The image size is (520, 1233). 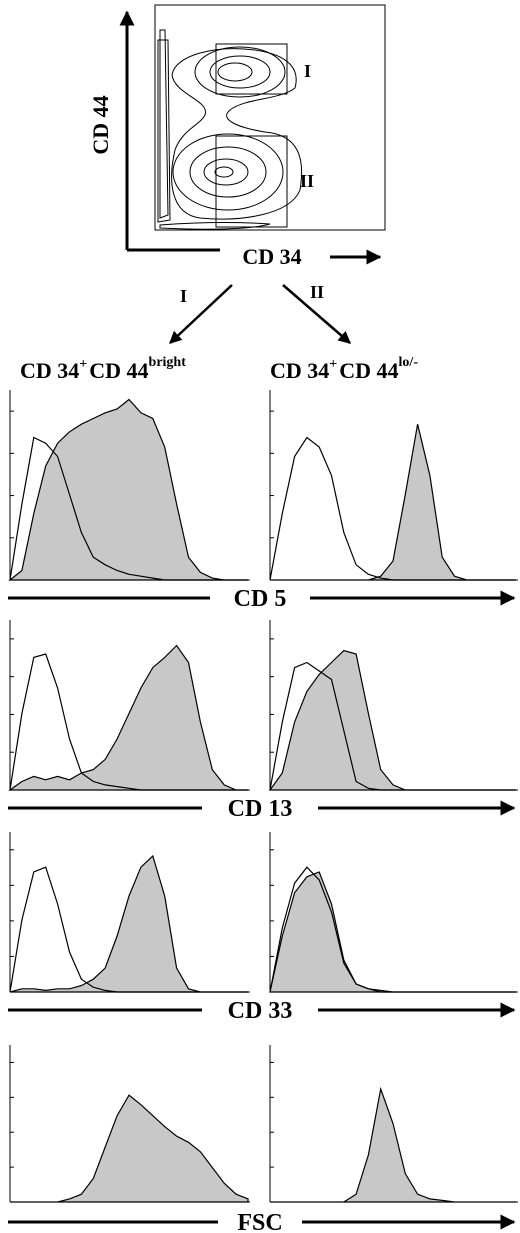 I want to click on histogram-row-4: FSC, so click(x=263, y=1139).